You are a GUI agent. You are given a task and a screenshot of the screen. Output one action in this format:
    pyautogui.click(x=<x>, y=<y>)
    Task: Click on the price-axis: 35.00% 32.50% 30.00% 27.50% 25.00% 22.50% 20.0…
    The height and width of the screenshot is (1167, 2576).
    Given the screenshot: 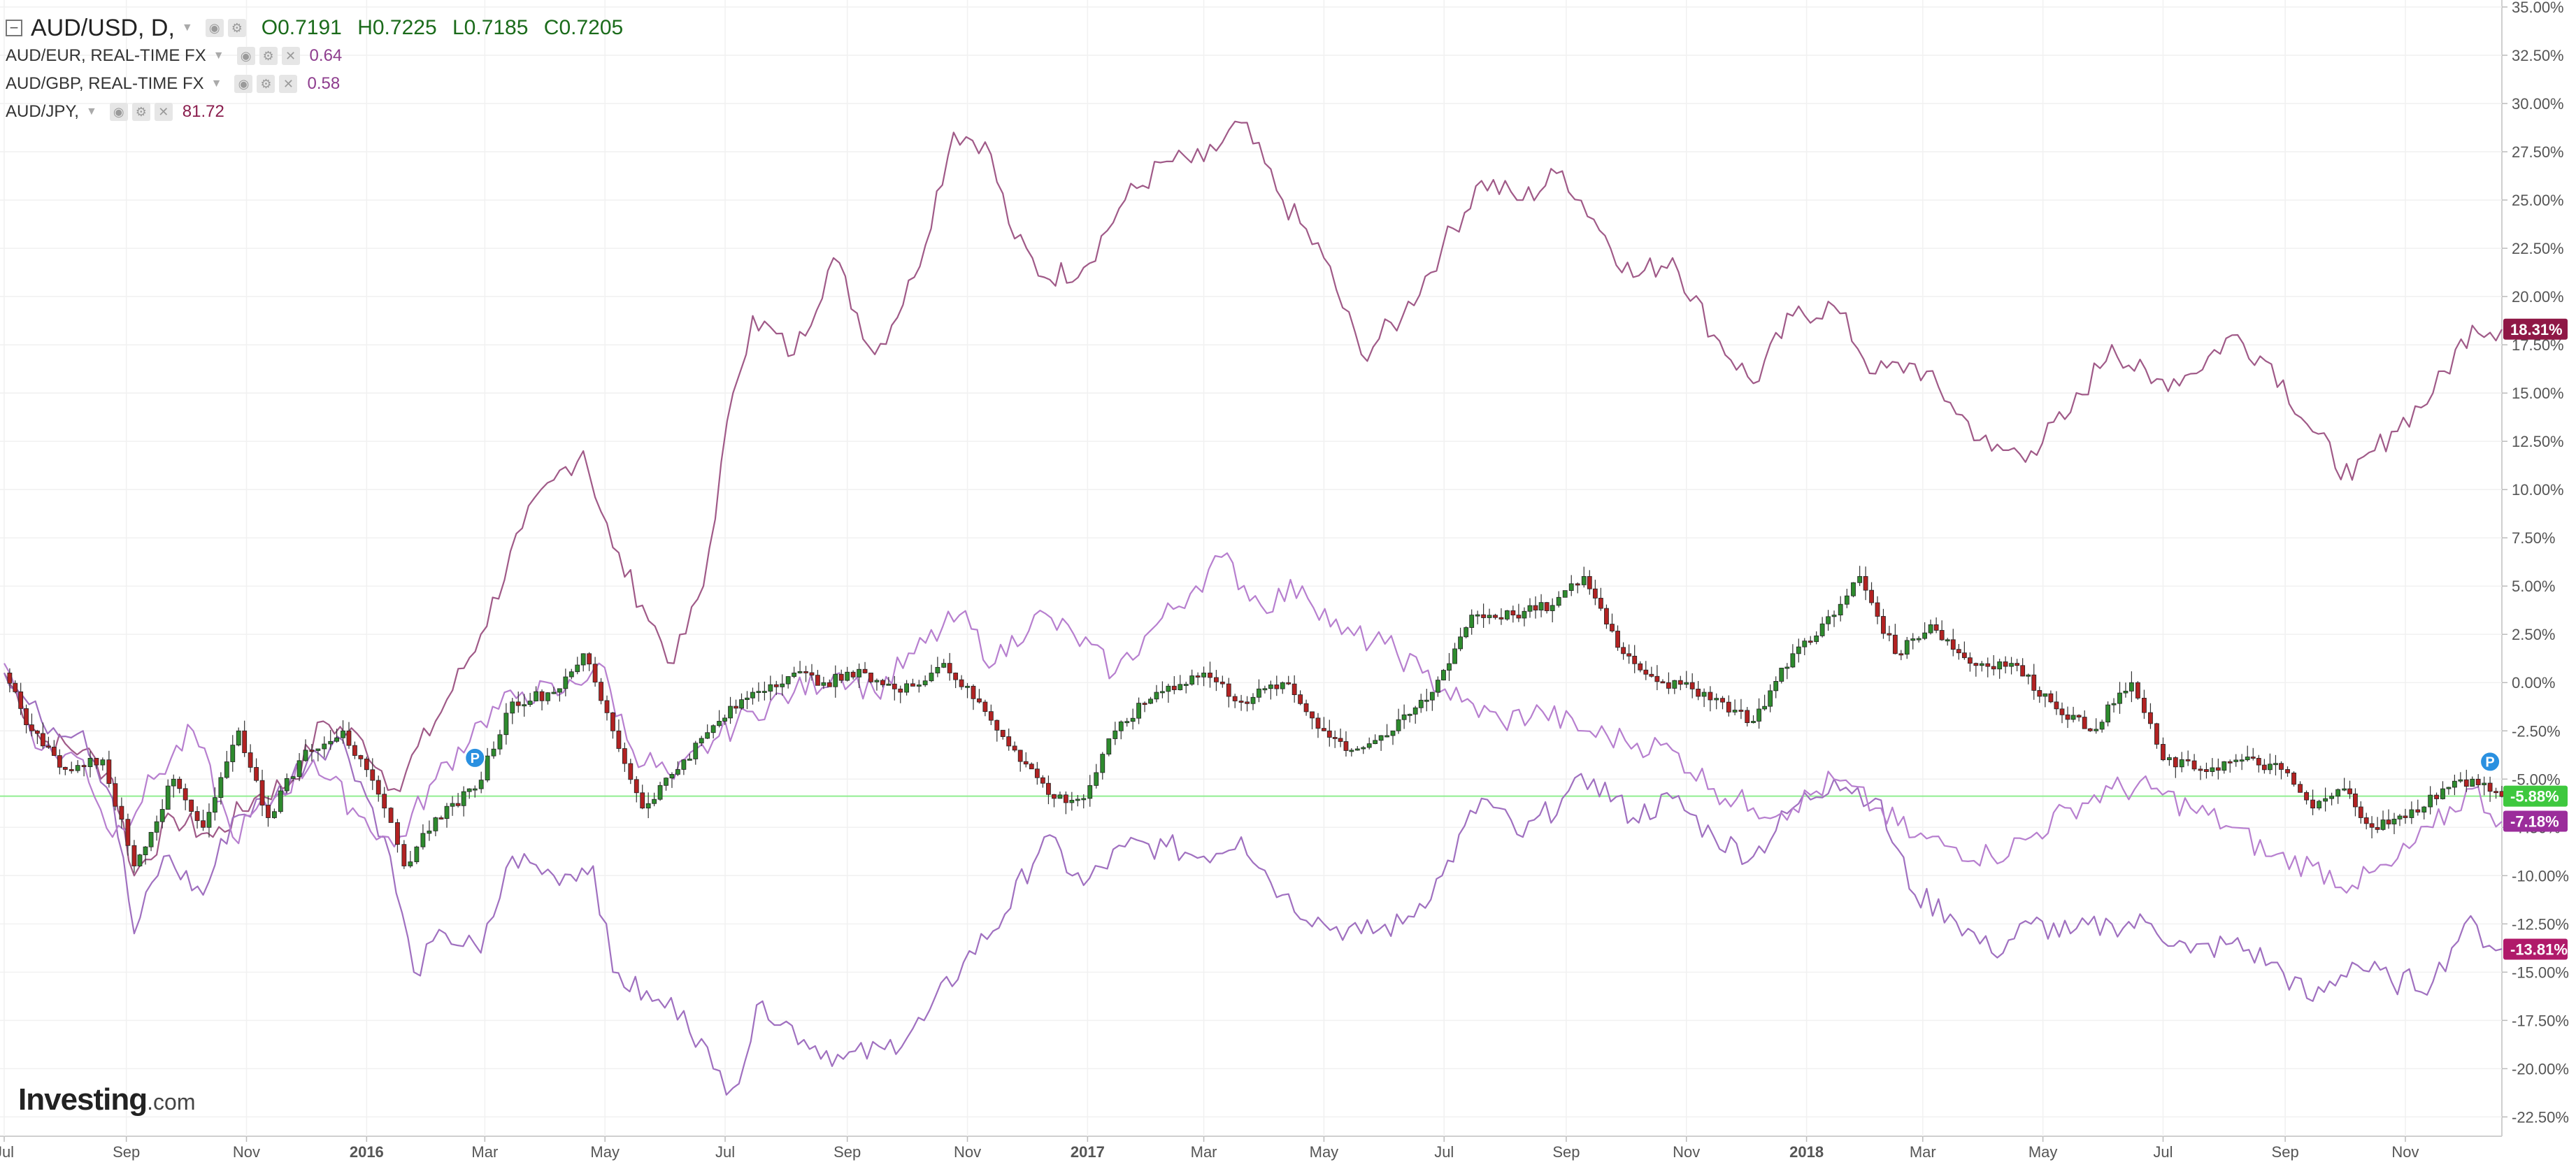 What is the action you would take?
    pyautogui.click(x=2535, y=563)
    